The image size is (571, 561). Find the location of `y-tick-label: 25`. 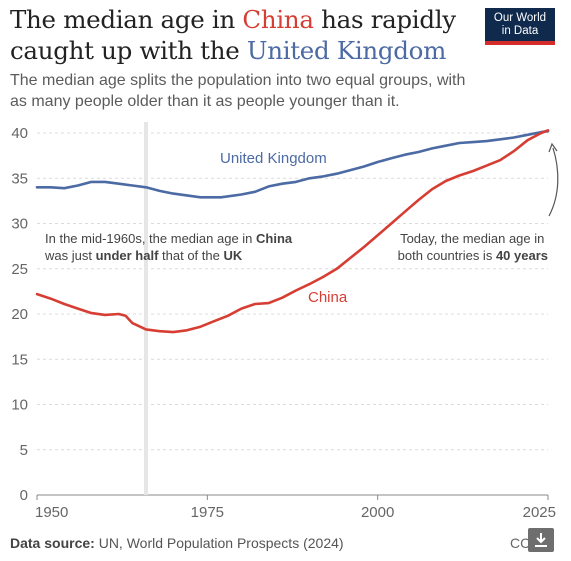

y-tick-label: 25 is located at coordinates (19, 269).